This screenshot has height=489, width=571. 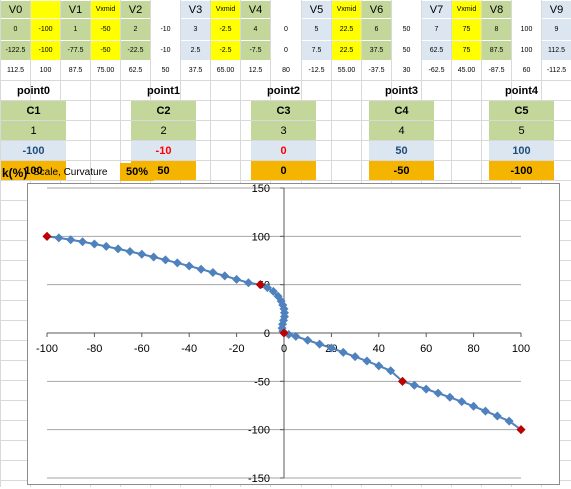 I want to click on vtable-header: V4, so click(x=255, y=9).